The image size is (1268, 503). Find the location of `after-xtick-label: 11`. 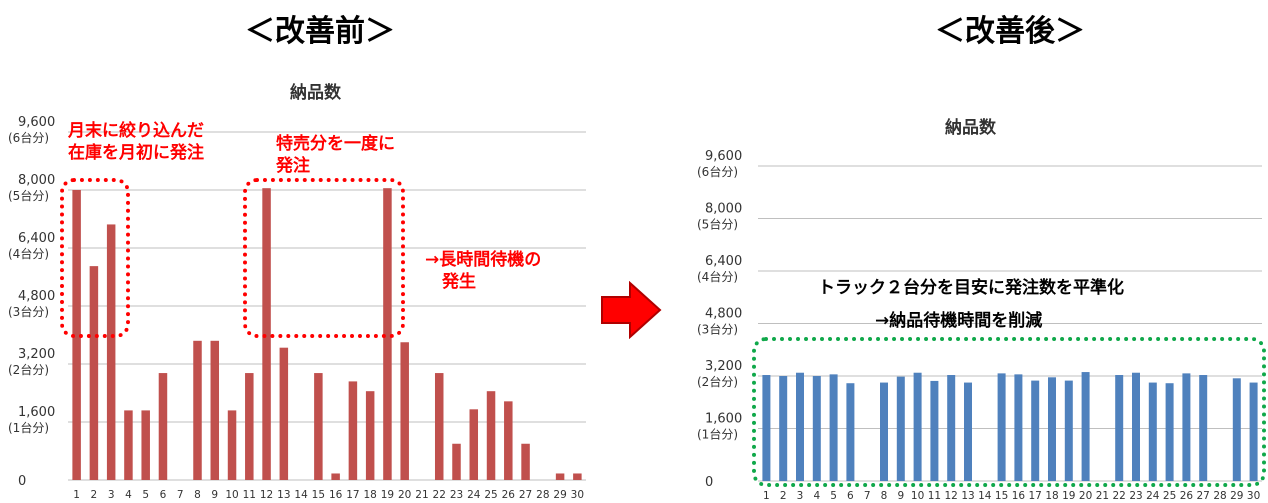

after-xtick-label: 11 is located at coordinates (934, 496).